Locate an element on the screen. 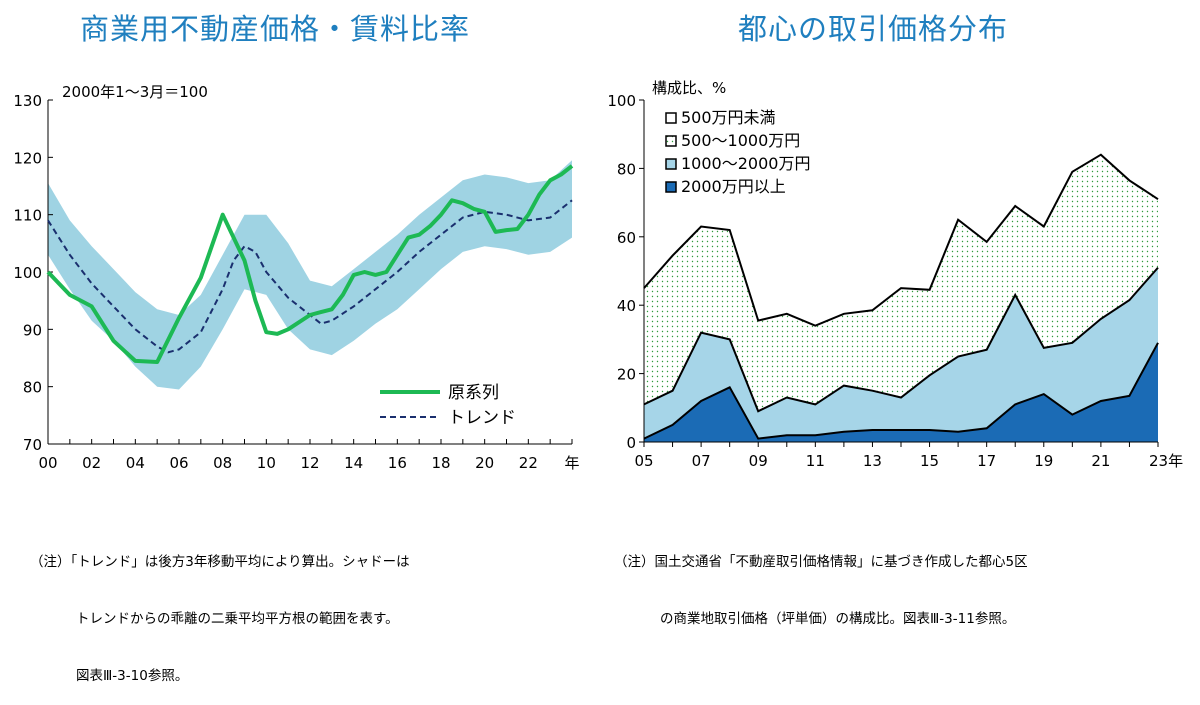 The height and width of the screenshot is (705, 1200). index-base-note: 2000年1～3月＝100 is located at coordinates (135, 92).